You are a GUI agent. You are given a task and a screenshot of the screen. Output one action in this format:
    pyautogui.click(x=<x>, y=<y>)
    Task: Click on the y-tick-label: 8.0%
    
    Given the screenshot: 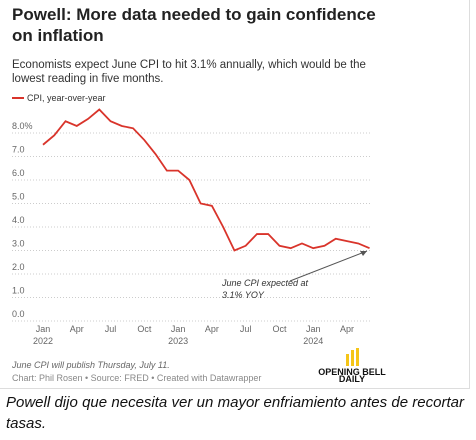 What is the action you would take?
    pyautogui.click(x=22, y=126)
    